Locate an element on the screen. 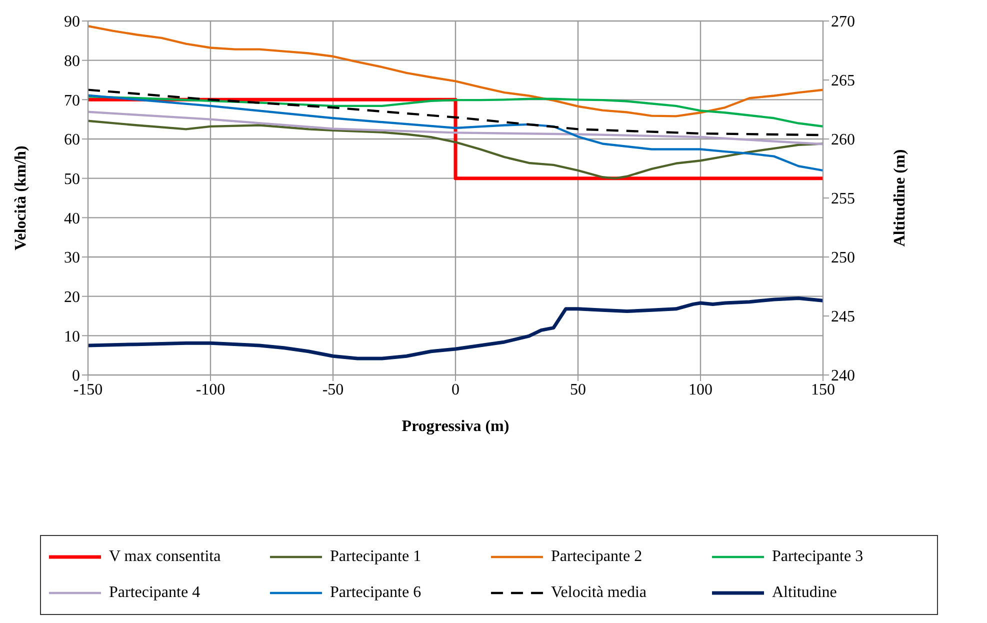  legend-label: Partecipante 4 is located at coordinates (154, 593).